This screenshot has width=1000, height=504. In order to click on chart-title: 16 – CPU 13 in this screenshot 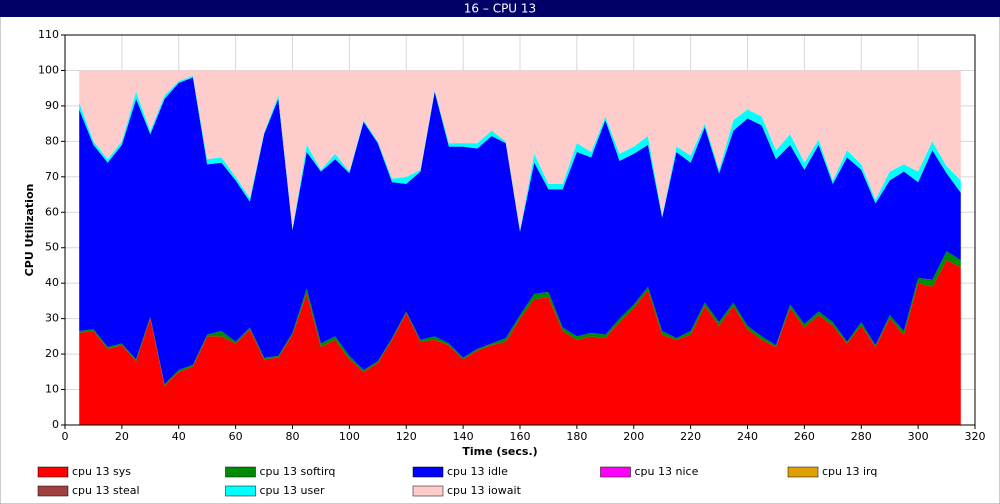, I will do `click(500, 9)`.